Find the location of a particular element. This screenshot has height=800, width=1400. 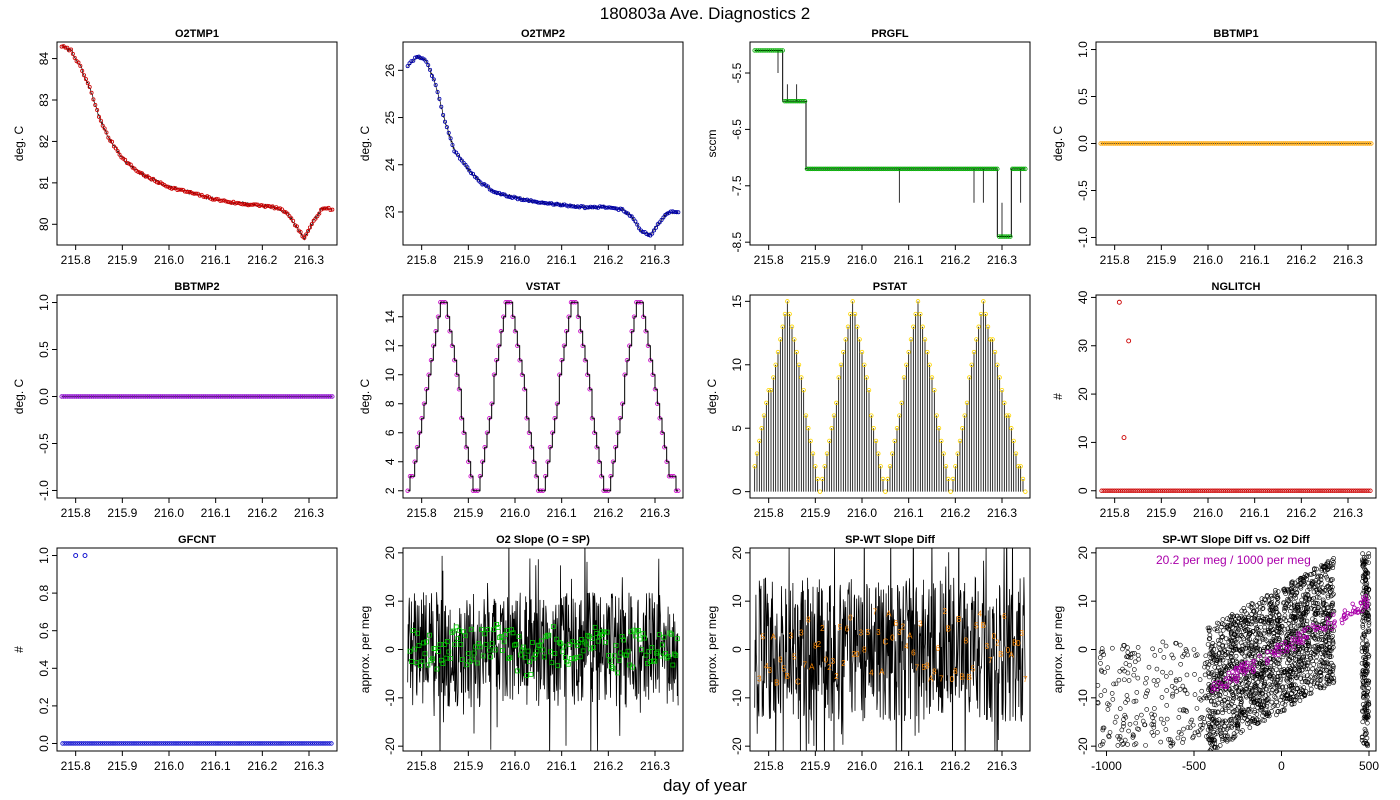

y-tick-label: 1.0 is located at coordinates (44, 302).